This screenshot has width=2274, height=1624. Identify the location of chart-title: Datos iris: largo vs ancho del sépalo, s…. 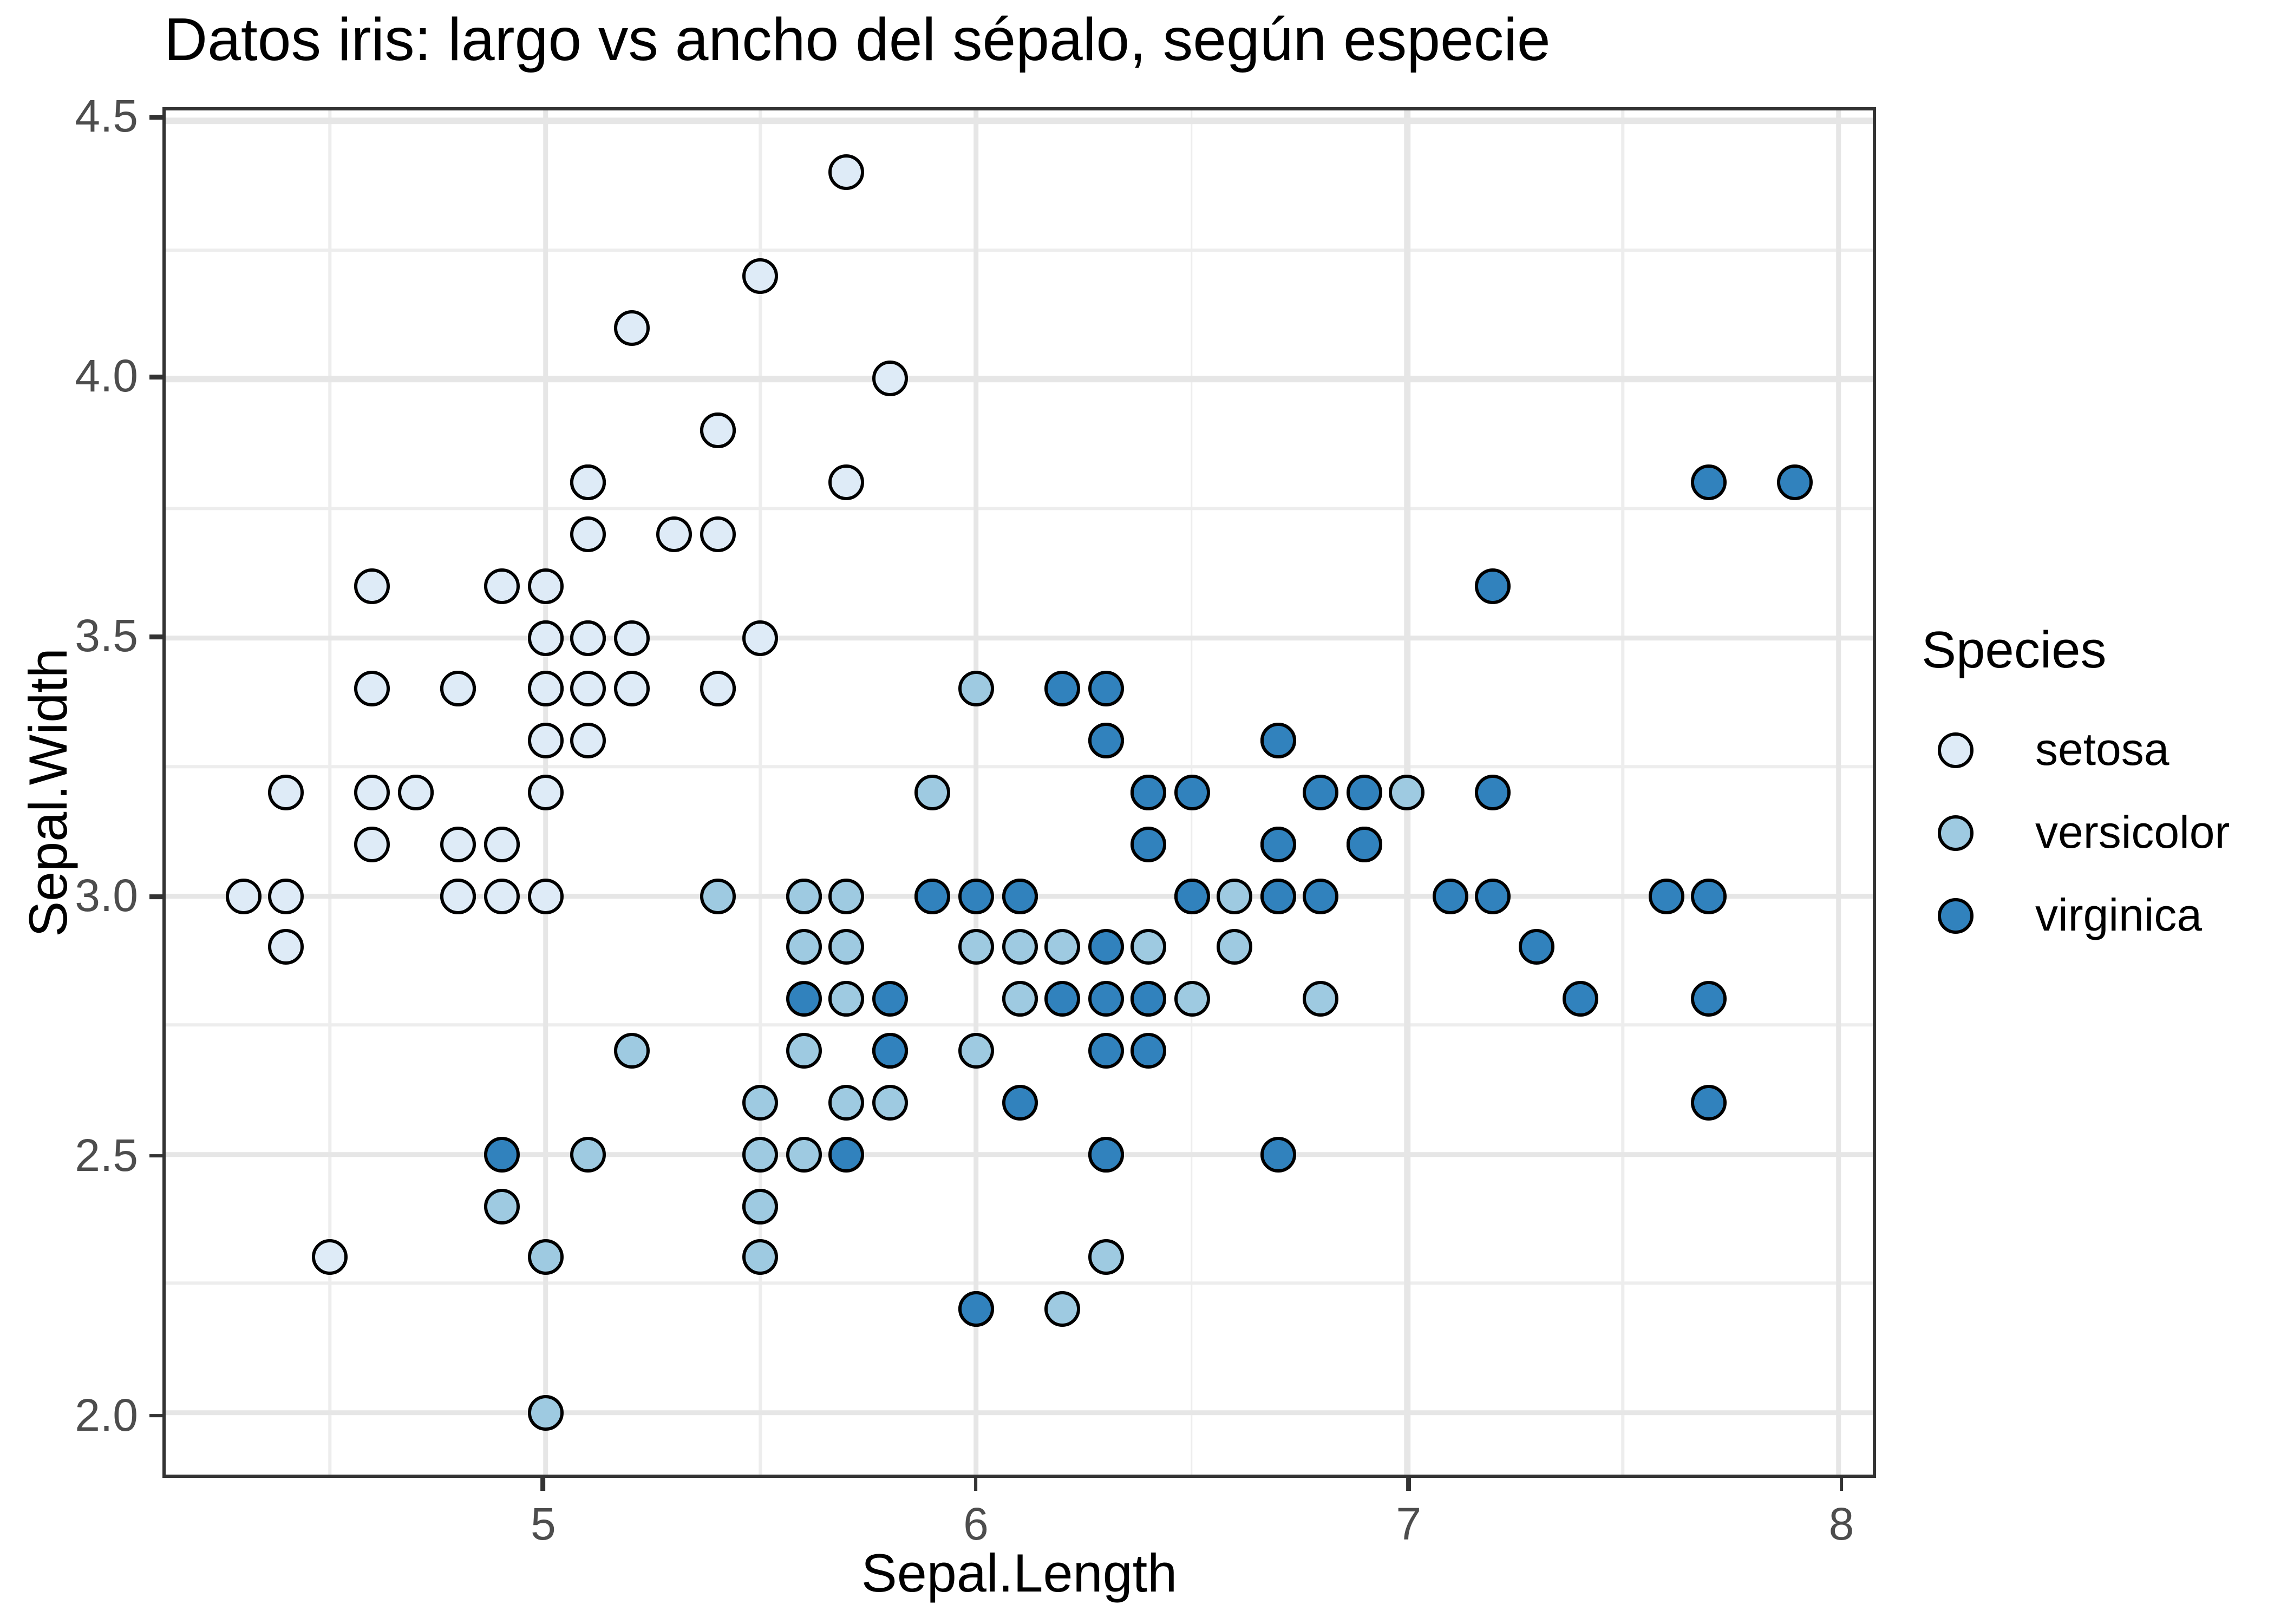
(858, 39).